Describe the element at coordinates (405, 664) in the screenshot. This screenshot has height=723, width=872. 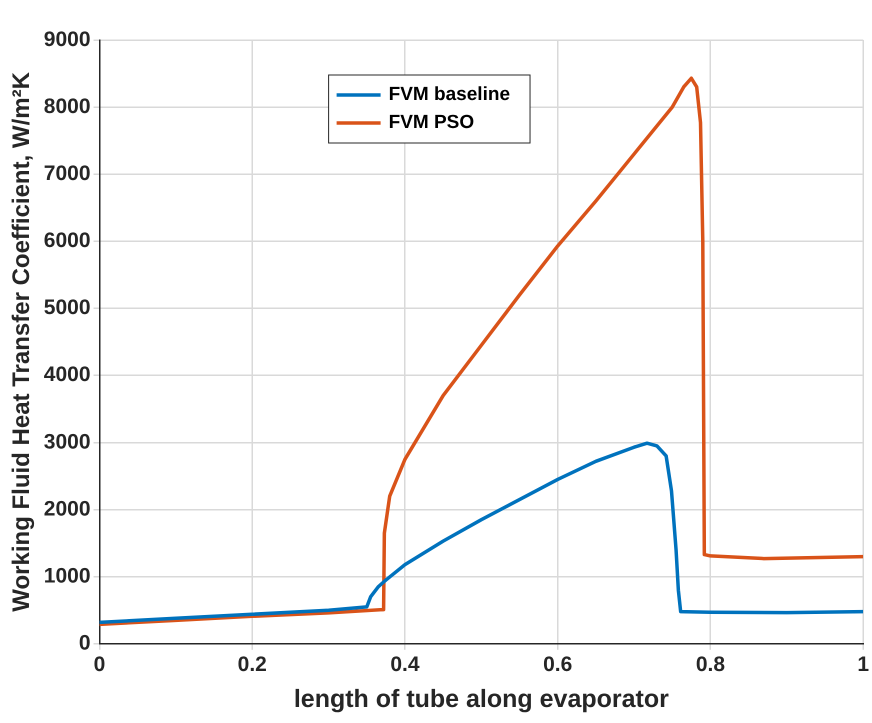
I see `x-tick-label: 0.4` at that location.